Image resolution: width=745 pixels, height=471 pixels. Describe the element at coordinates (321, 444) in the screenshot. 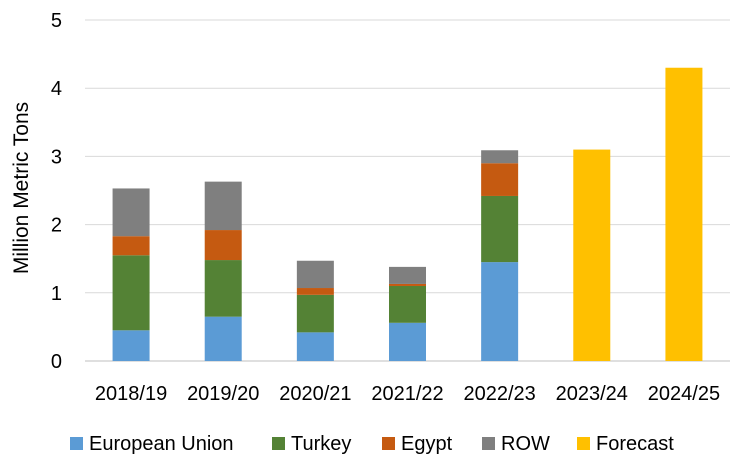

I see `legend-label: Turkey` at that location.